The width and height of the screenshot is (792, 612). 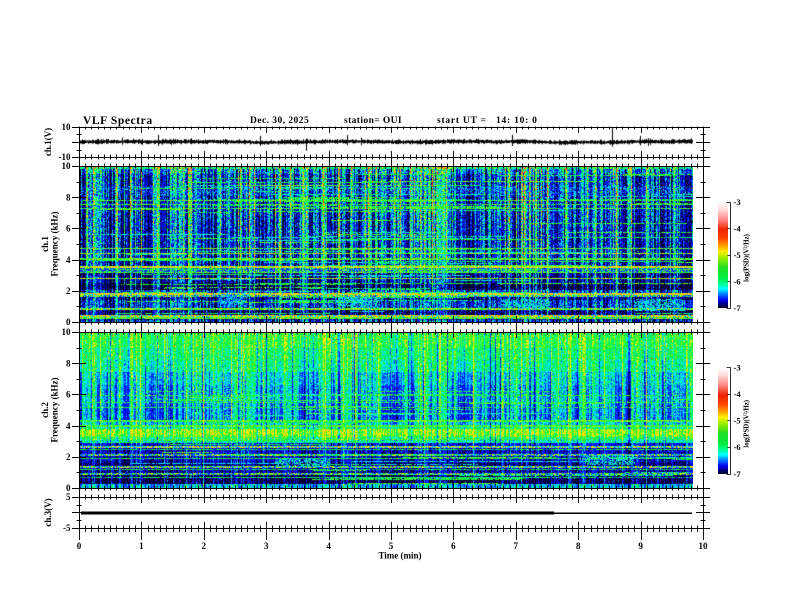 I want to click on svg-text: VLF Spectra, so click(x=118, y=121).